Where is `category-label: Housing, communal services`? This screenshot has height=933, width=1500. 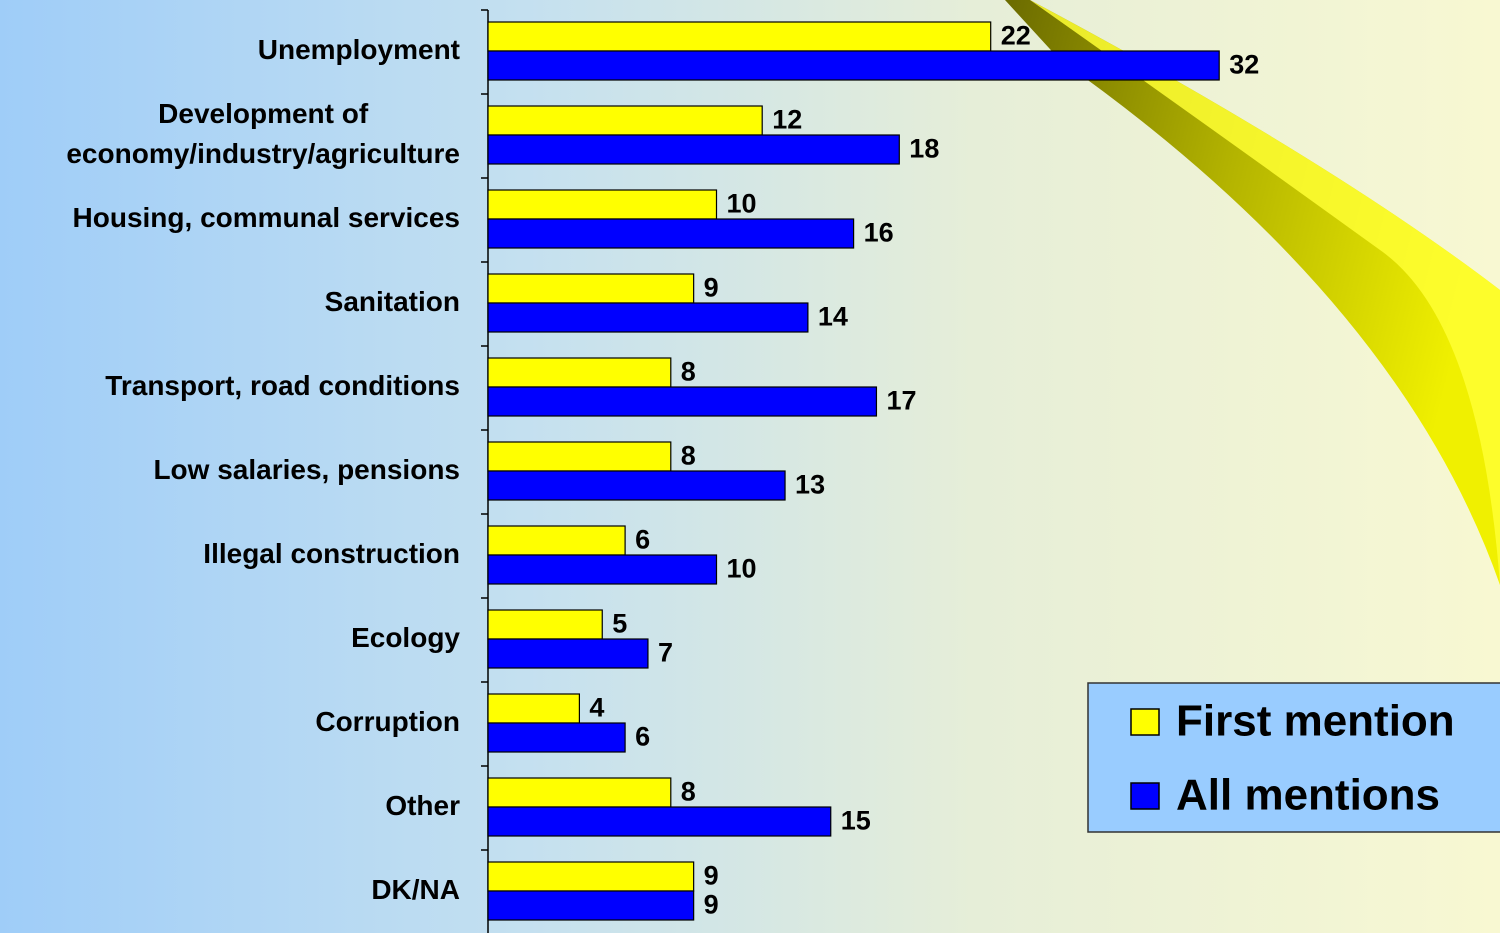
category-label: Housing, communal services is located at coordinates (266, 217).